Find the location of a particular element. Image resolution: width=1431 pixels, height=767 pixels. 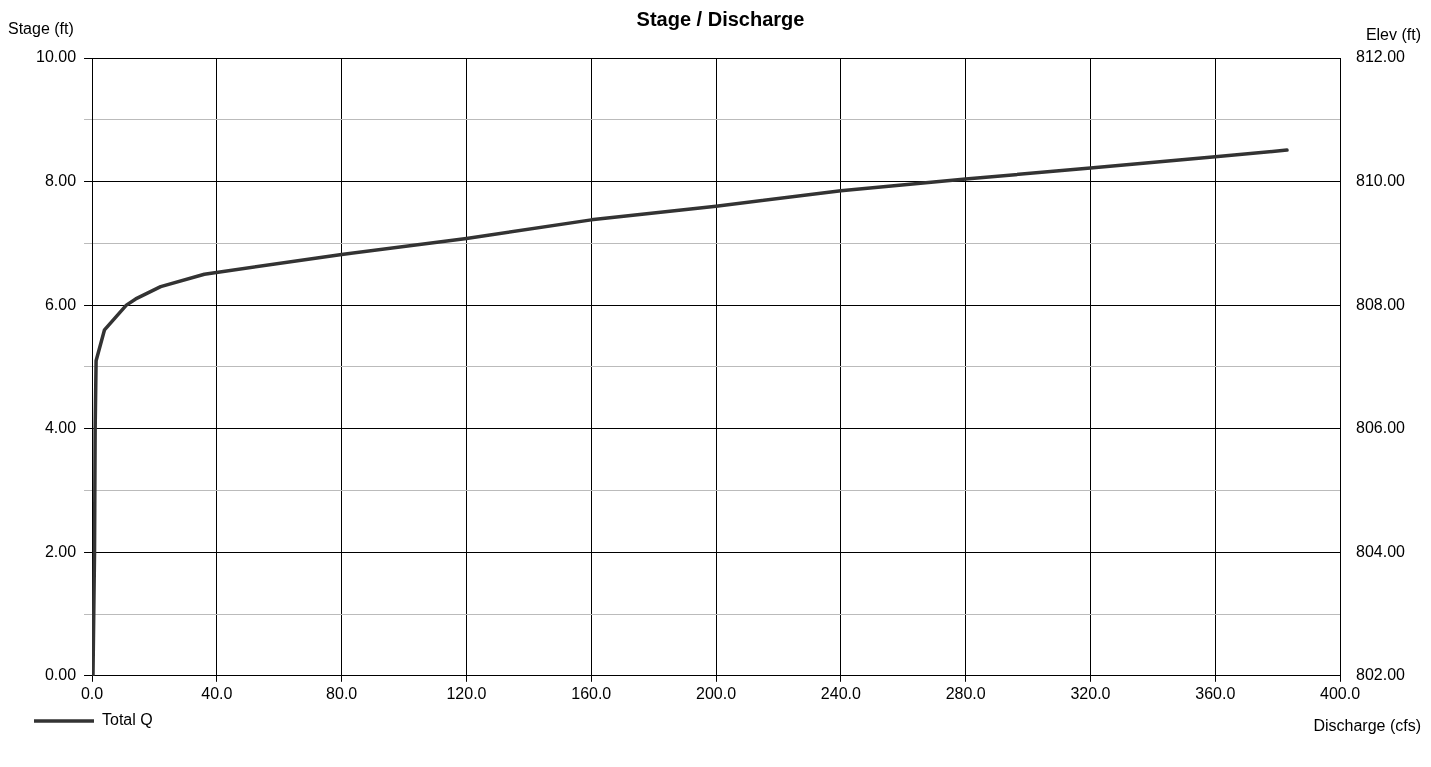

y2-tick-label: 808.00 is located at coordinates (1381, 304).